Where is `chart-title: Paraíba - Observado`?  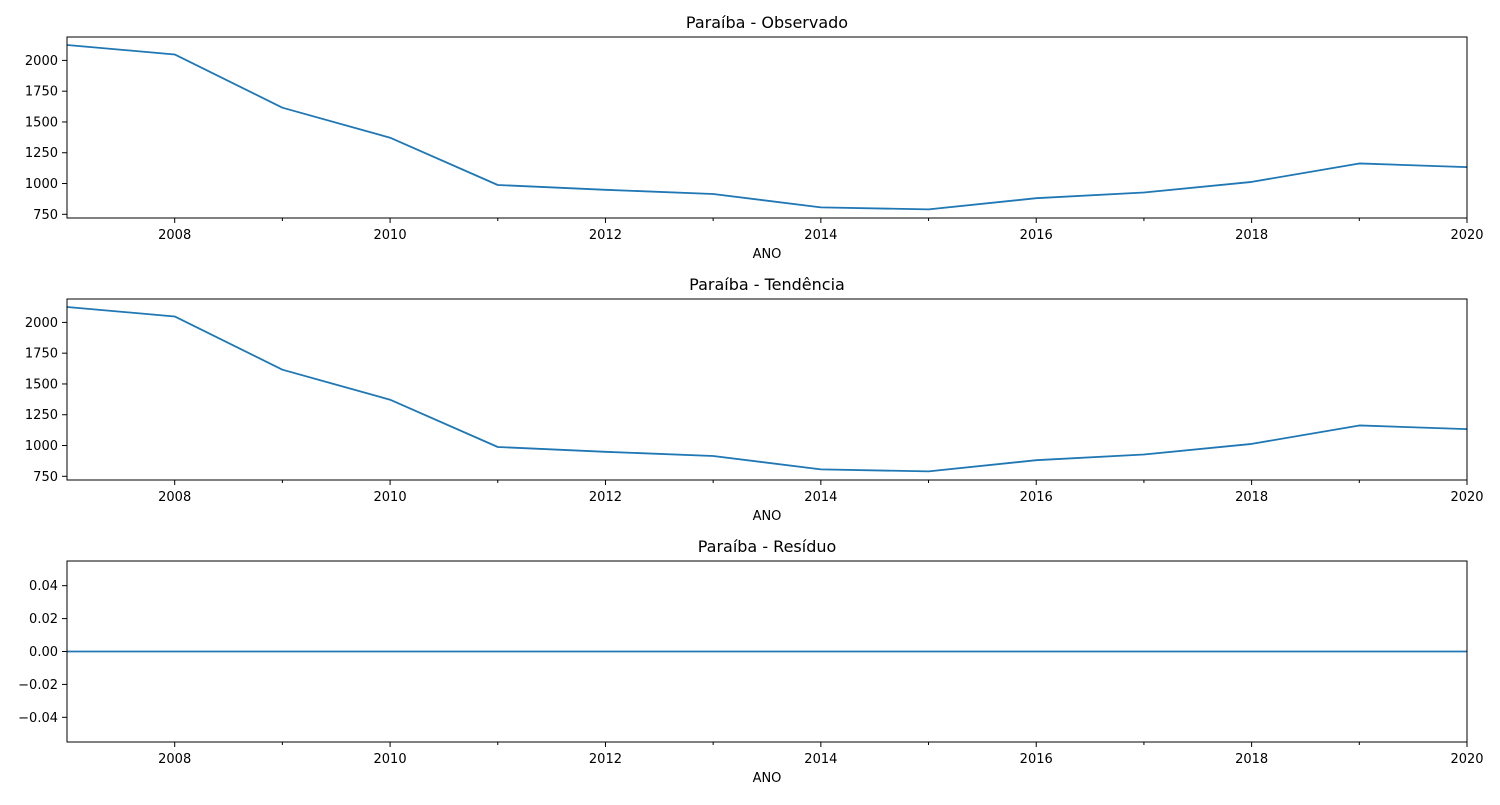
chart-title: Paraíba - Observado is located at coordinates (767, 22).